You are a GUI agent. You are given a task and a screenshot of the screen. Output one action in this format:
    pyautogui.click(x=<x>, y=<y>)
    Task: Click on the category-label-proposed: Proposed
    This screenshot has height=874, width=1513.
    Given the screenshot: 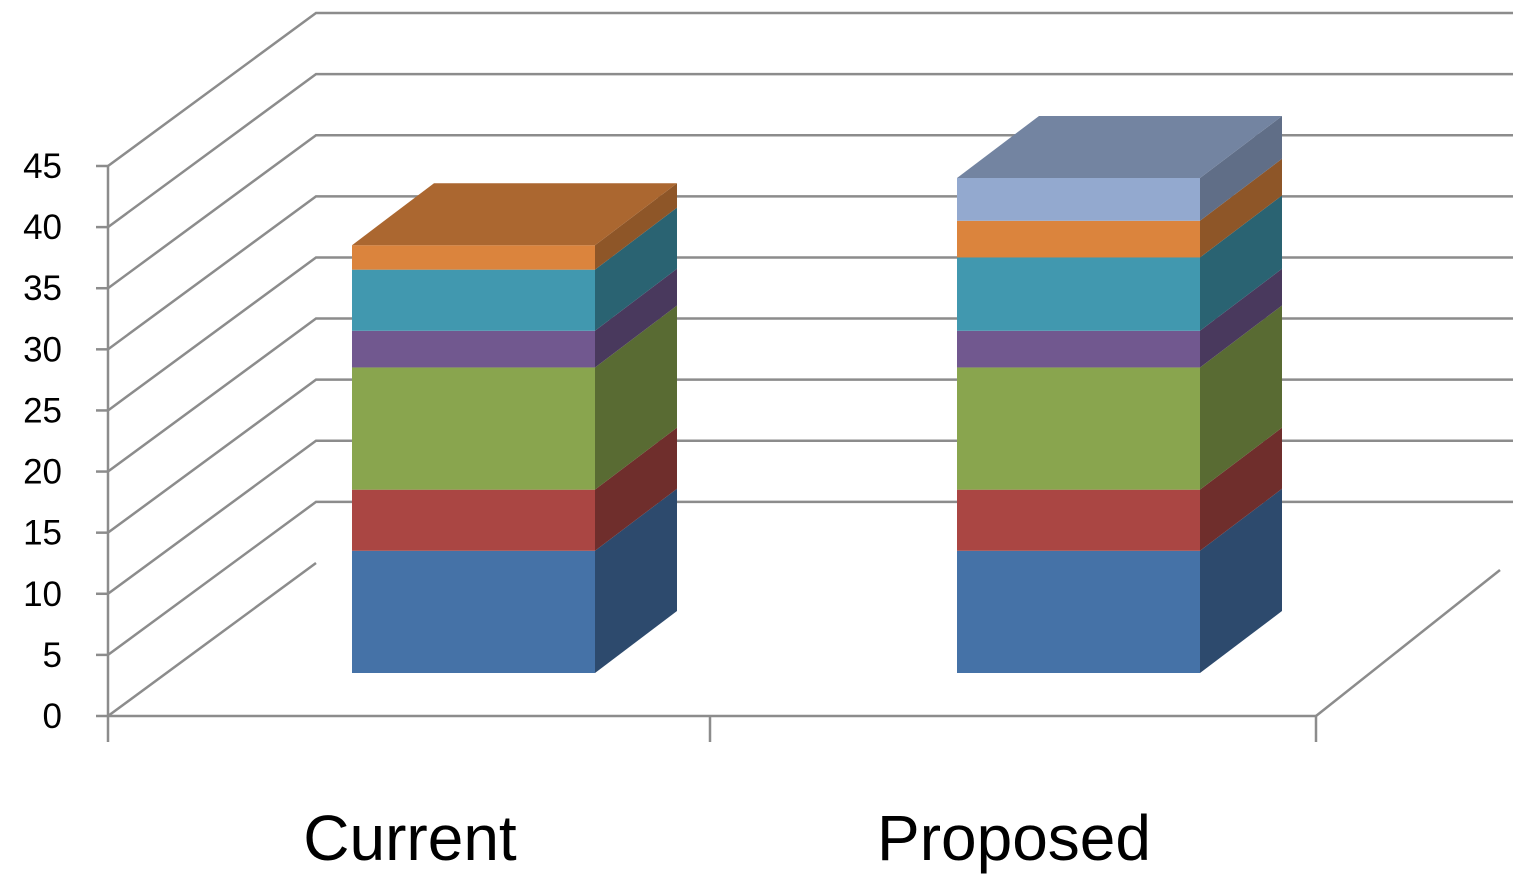 What is the action you would take?
    pyautogui.click(x=1014, y=838)
    